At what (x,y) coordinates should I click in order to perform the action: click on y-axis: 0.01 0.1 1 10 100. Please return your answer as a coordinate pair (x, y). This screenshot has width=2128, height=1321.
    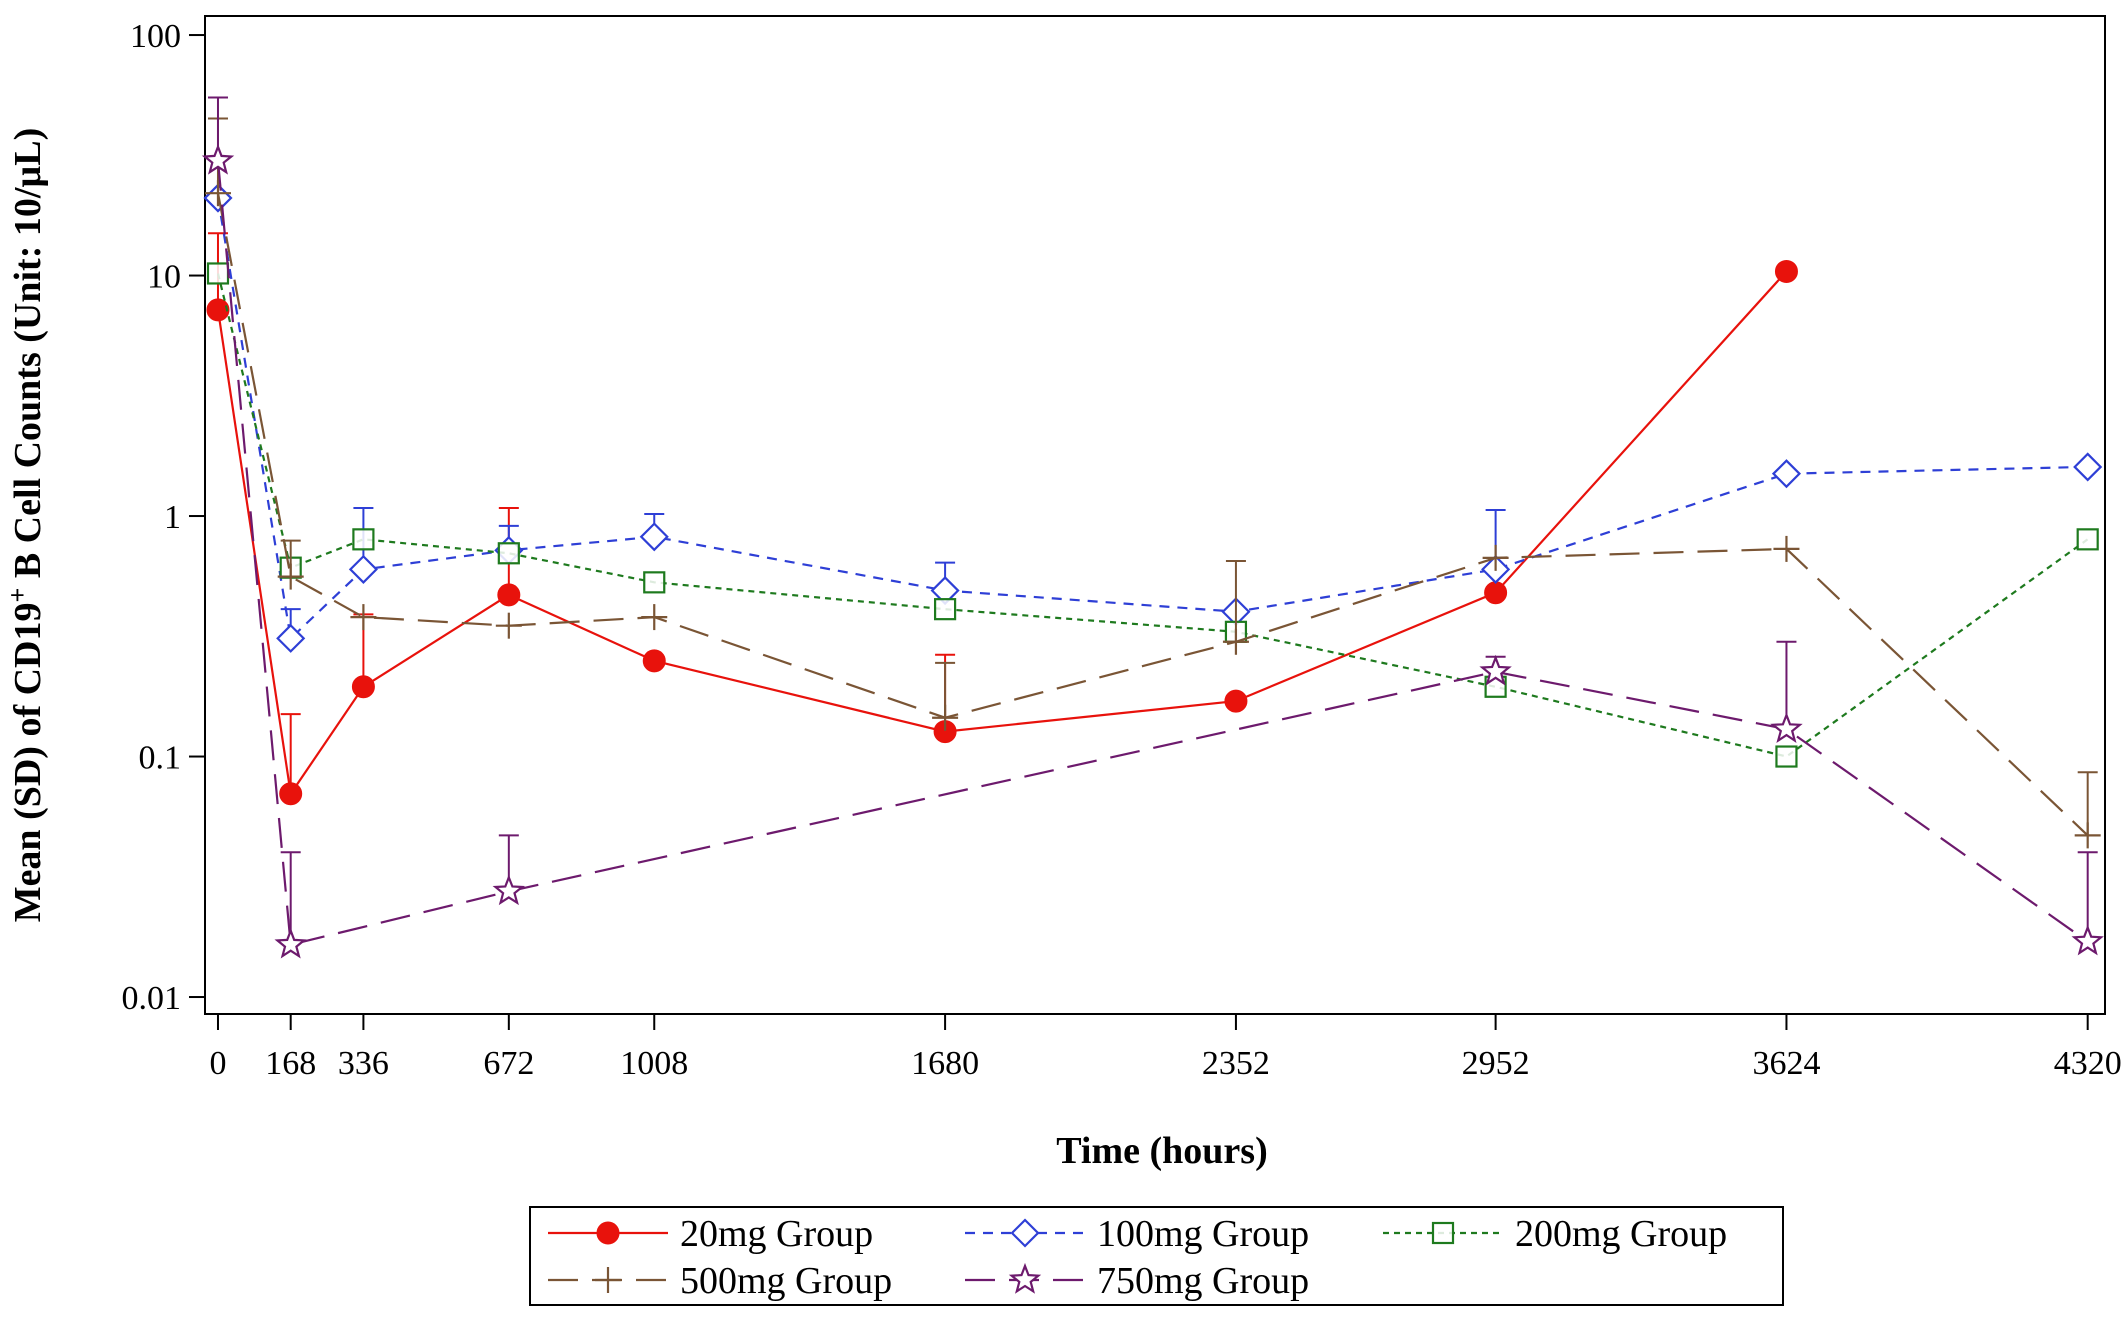
    Looking at the image, I should click on (163, 517).